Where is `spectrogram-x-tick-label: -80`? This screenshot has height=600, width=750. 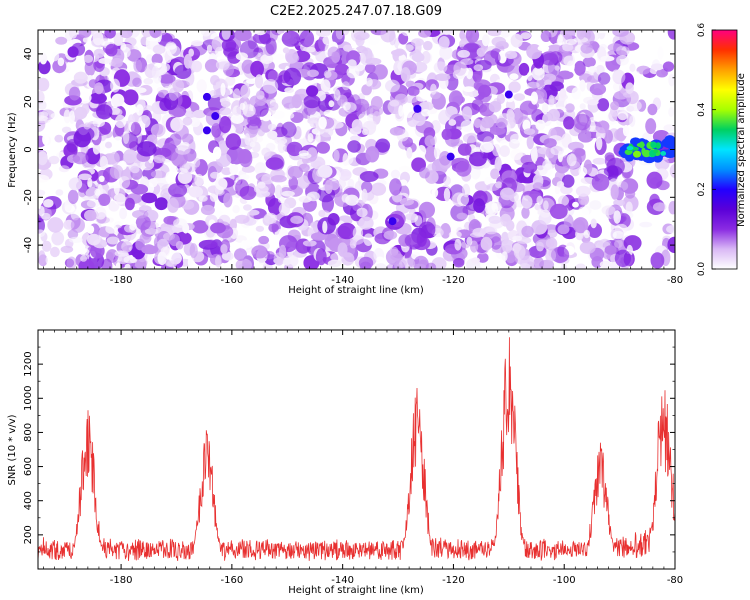
spectrogram-x-tick-label: -80 is located at coordinates (675, 280).